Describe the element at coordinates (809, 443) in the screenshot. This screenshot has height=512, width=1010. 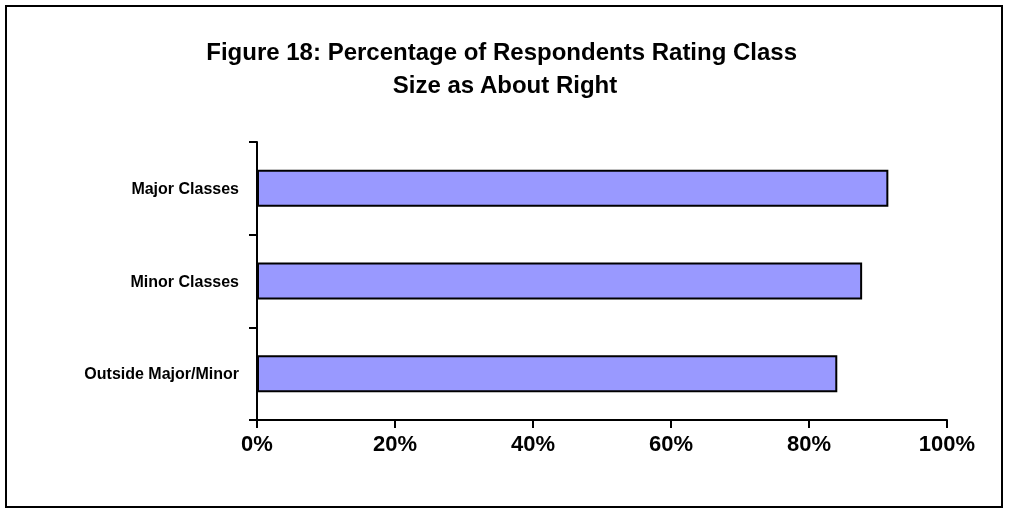
I see `x-tick-label: 80%` at that location.